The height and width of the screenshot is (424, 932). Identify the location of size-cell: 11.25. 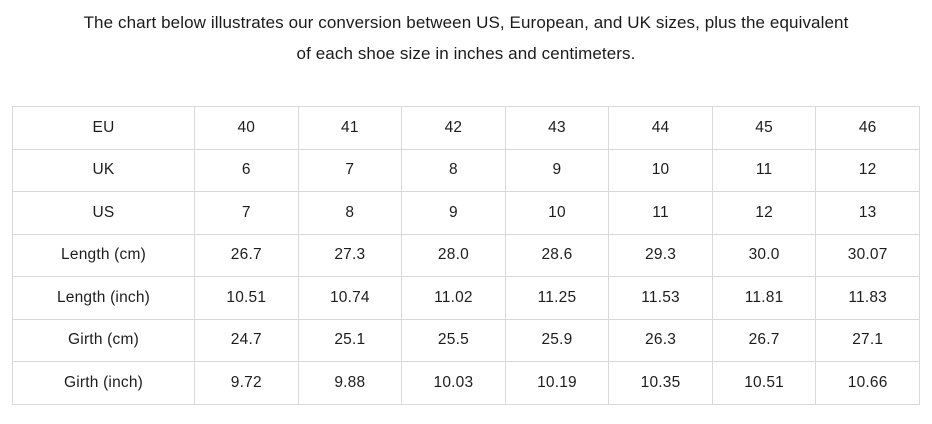
(557, 298).